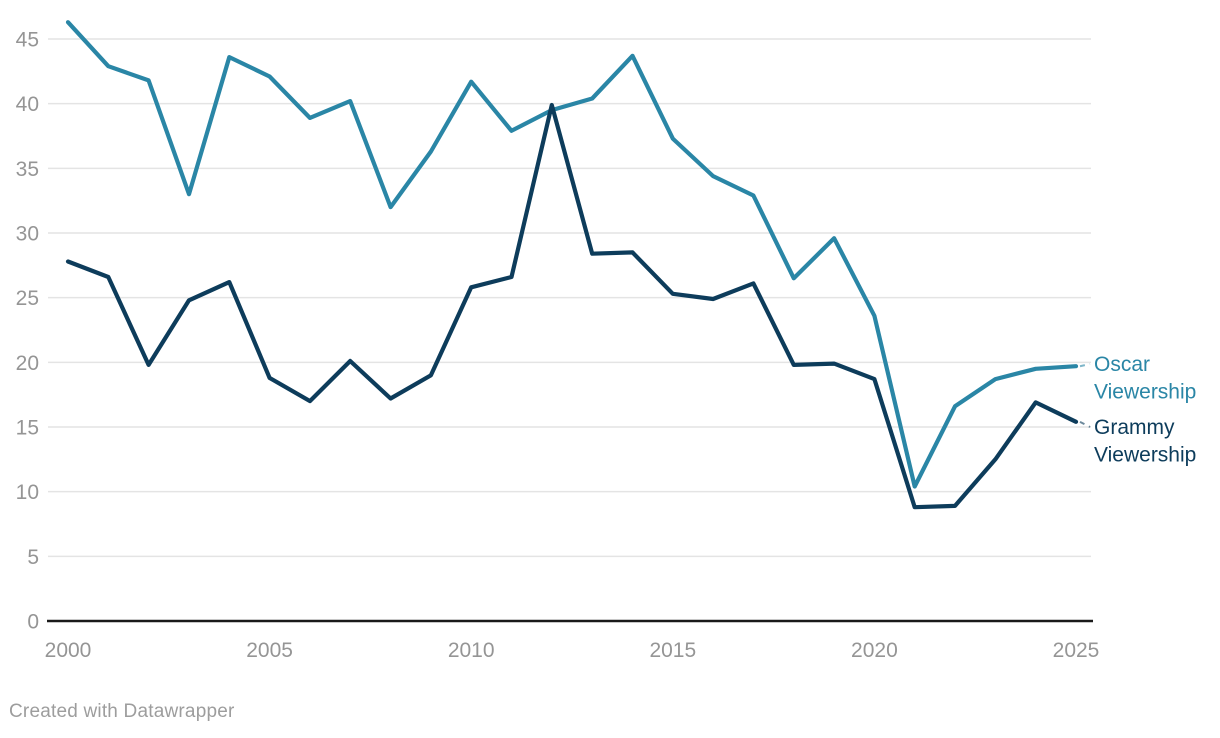  Describe the element at coordinates (27, 40) in the screenshot. I see `y-axis-tick-45: 45` at that location.